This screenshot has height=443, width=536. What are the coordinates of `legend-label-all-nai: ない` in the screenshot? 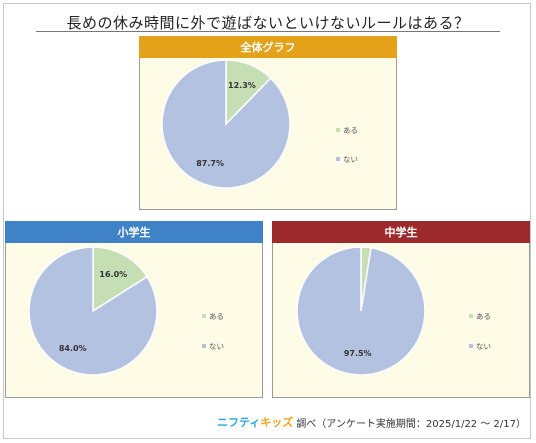 It's located at (350, 159).